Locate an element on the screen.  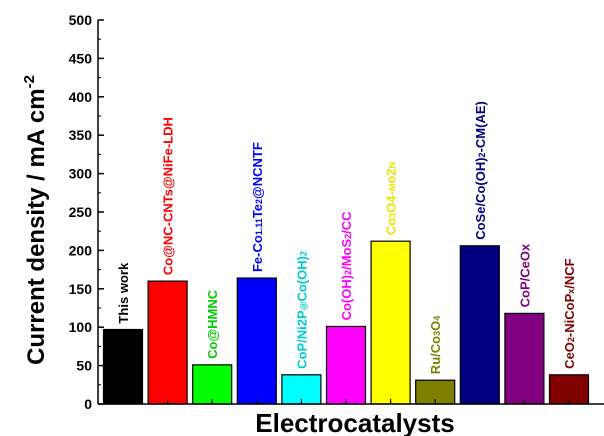
bar-label: Co@NC-CNTs@NiFe-LDH is located at coordinates (168, 196).